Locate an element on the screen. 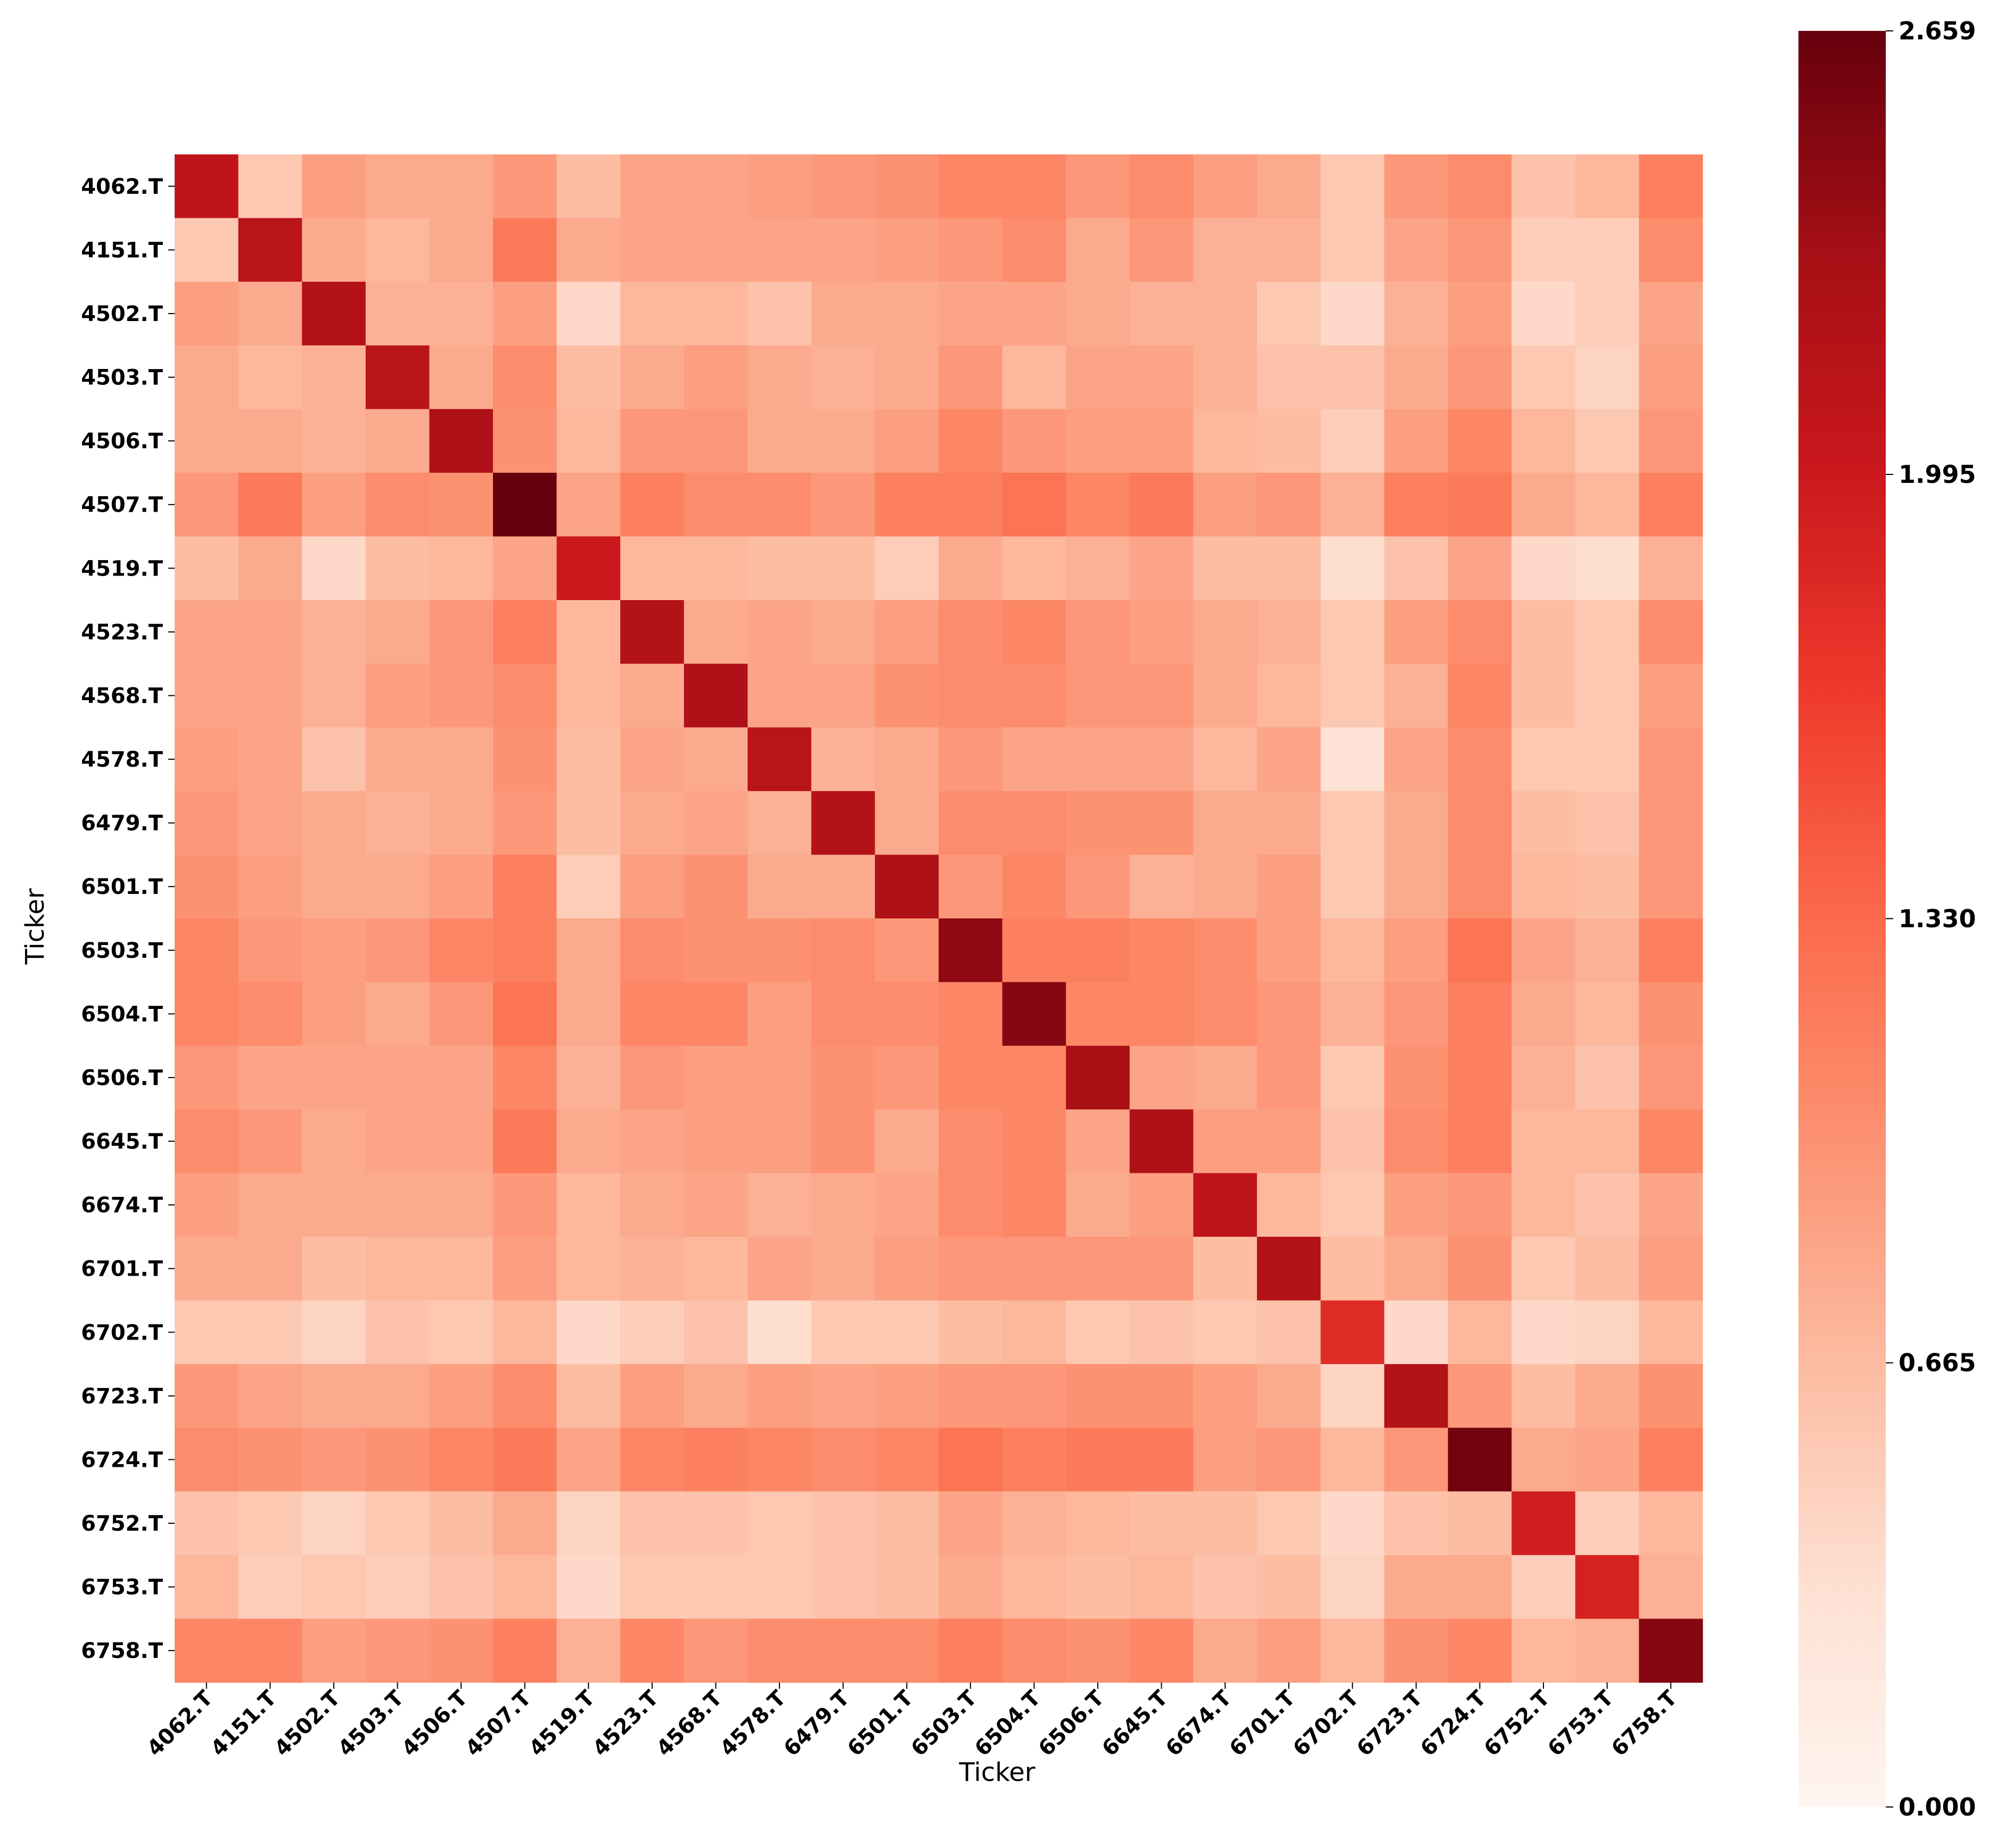 This screenshot has height=1848, width=2013. x-tick-label: 6701.T is located at coordinates (1262, 1723).